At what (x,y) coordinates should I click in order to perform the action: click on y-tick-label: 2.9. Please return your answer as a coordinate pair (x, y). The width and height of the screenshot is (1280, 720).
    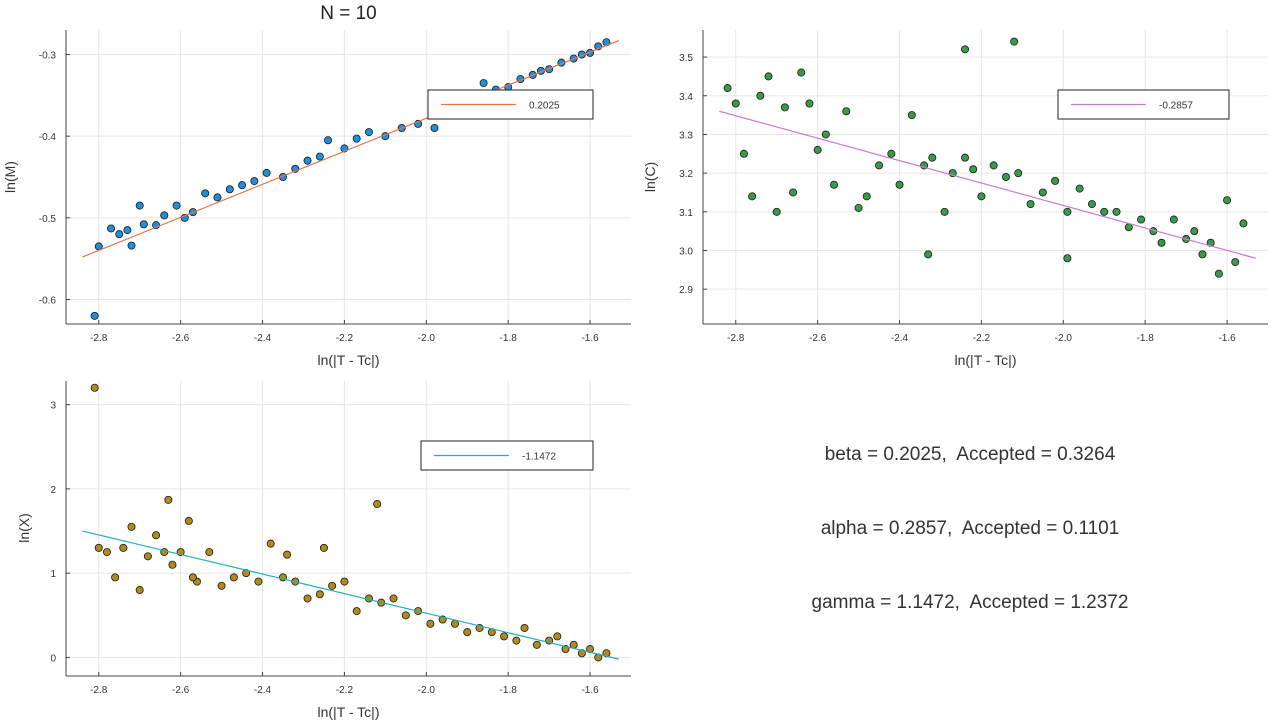
    Looking at the image, I should click on (686, 290).